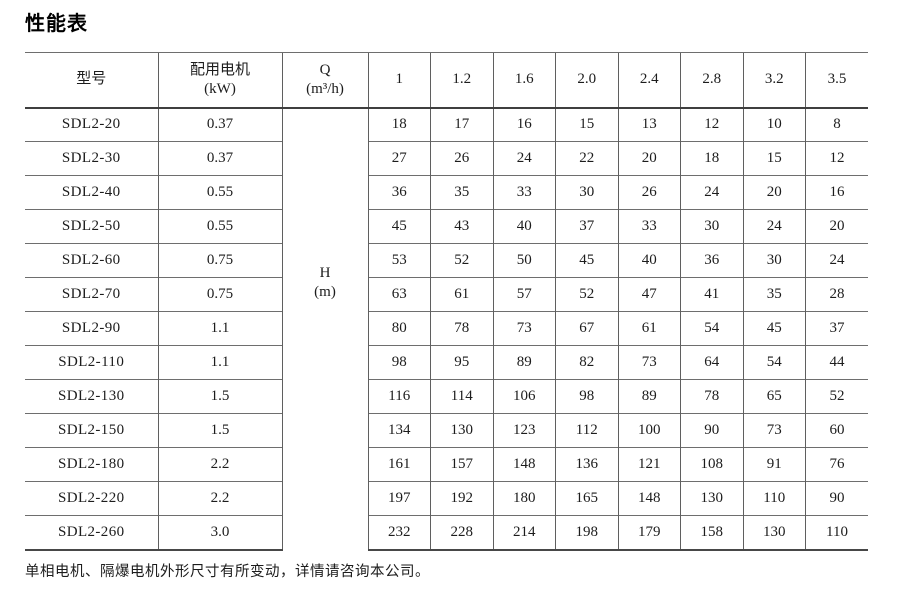 This screenshot has width=900, height=598. I want to click on table-row: SDL2-130 1.5 116 114 106 98 89 78 65 52, so click(446, 396).